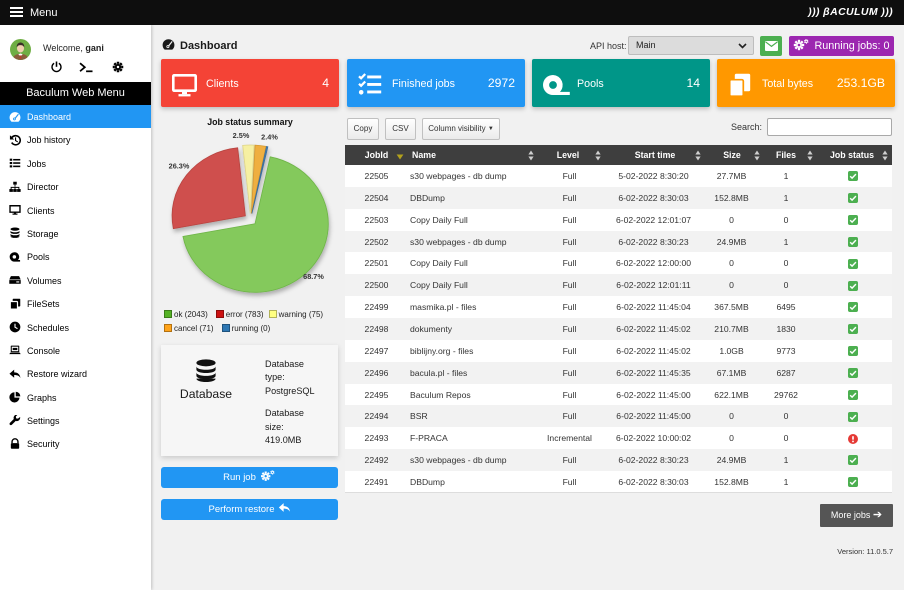 The height and width of the screenshot is (590, 904). What do you see at coordinates (269, 137) in the screenshot?
I see `svg-text: 2.4%` at bounding box center [269, 137].